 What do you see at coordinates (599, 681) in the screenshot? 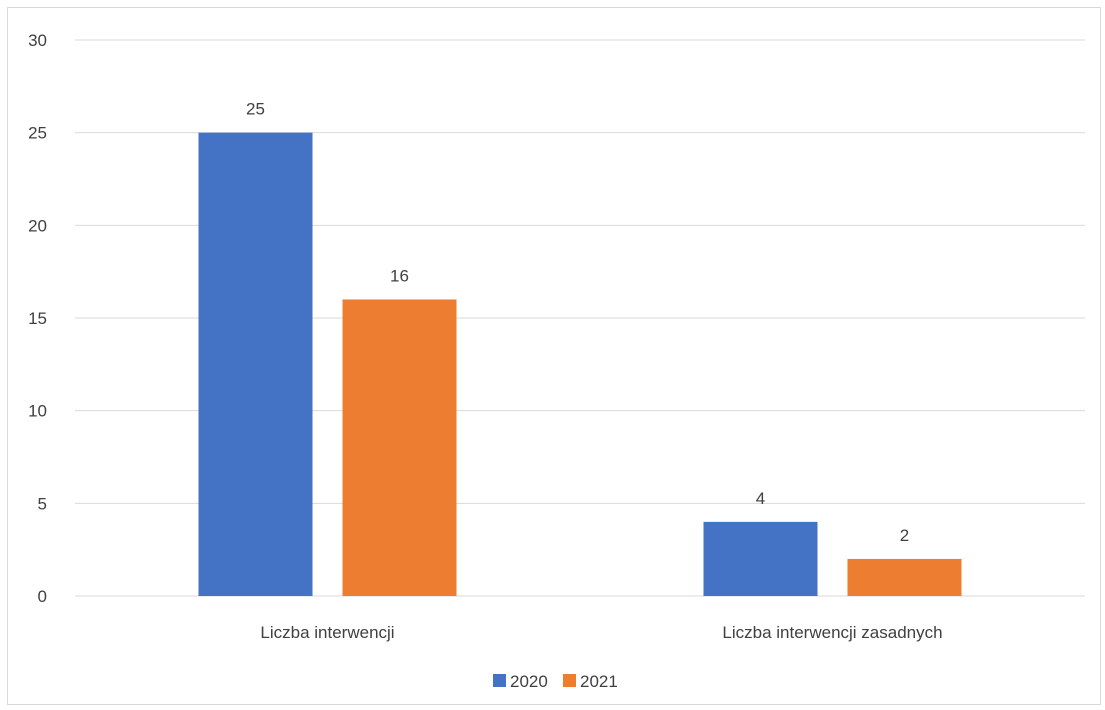
I see `legend-label: 2021` at bounding box center [599, 681].